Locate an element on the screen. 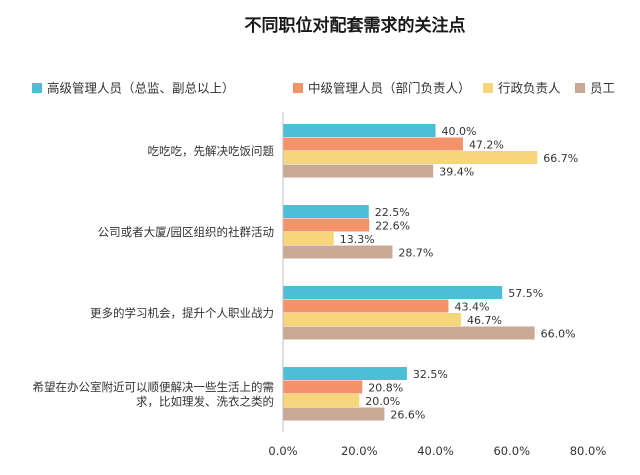 The width and height of the screenshot is (640, 475). bar-cat2-series2 is located at coordinates (326, 225).